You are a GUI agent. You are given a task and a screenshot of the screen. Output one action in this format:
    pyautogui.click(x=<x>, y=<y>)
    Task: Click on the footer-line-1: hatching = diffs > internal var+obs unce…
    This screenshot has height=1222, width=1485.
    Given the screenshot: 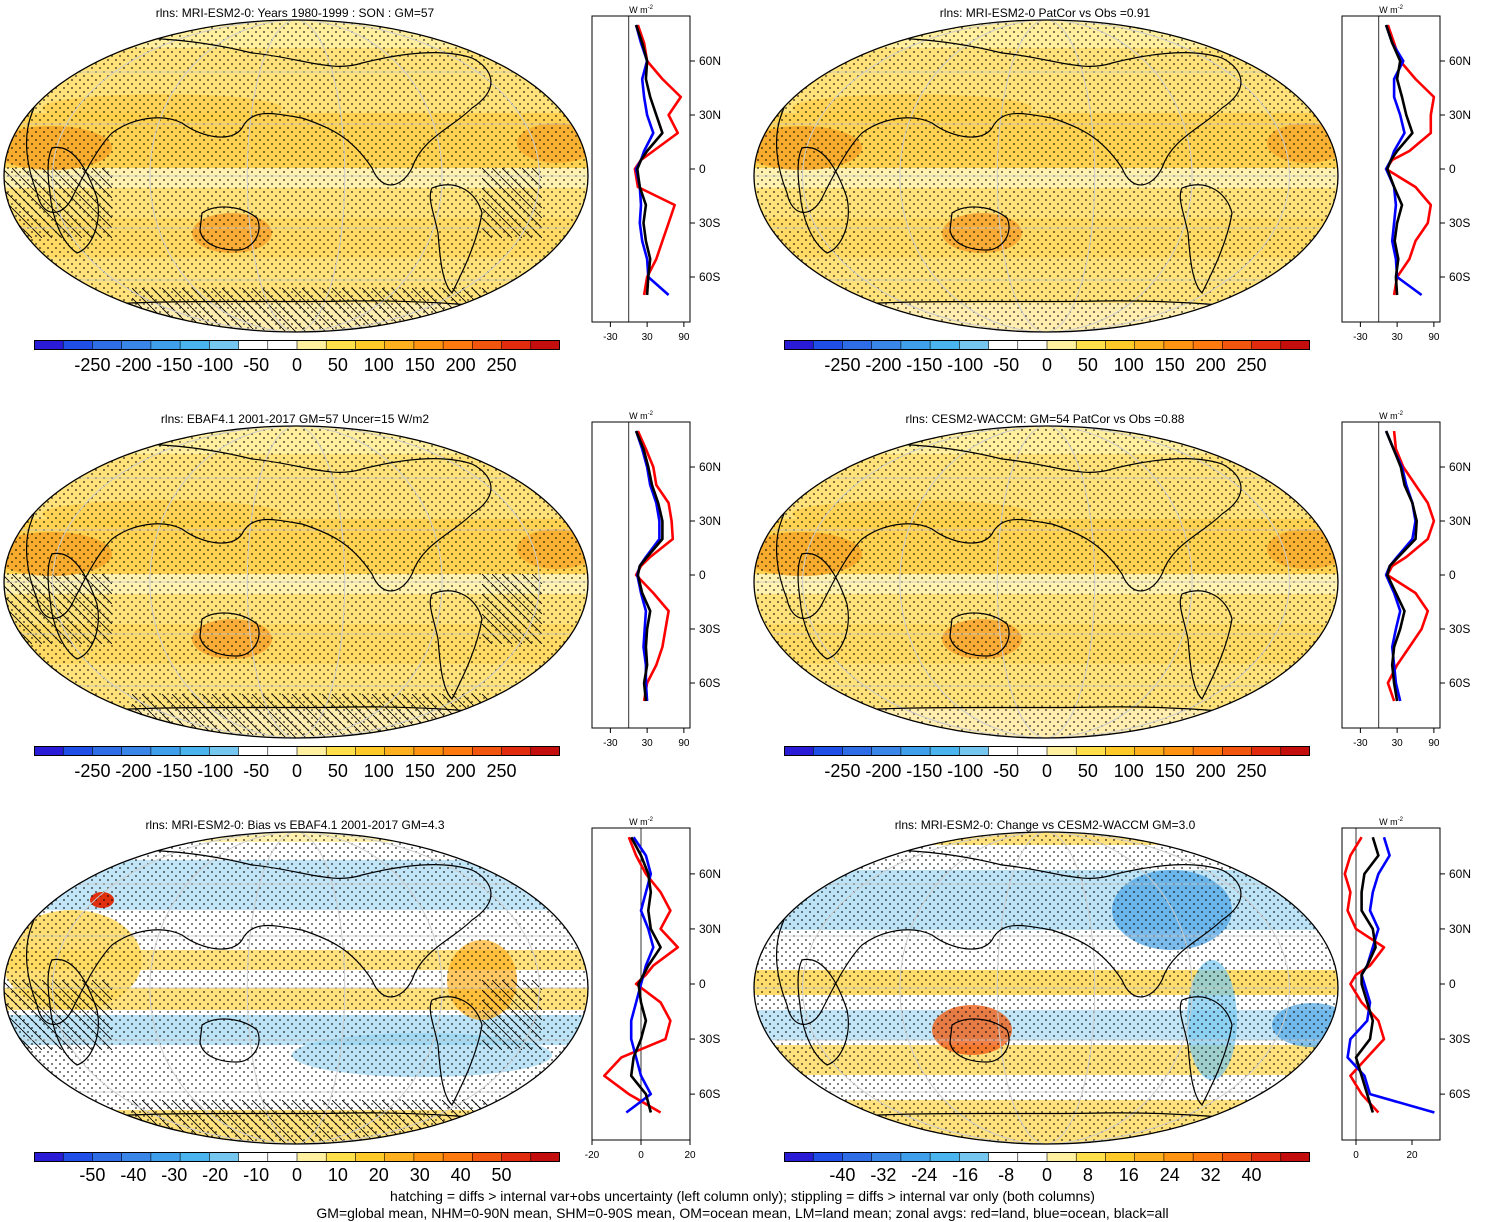 What is the action you would take?
    pyautogui.click(x=742, y=1196)
    